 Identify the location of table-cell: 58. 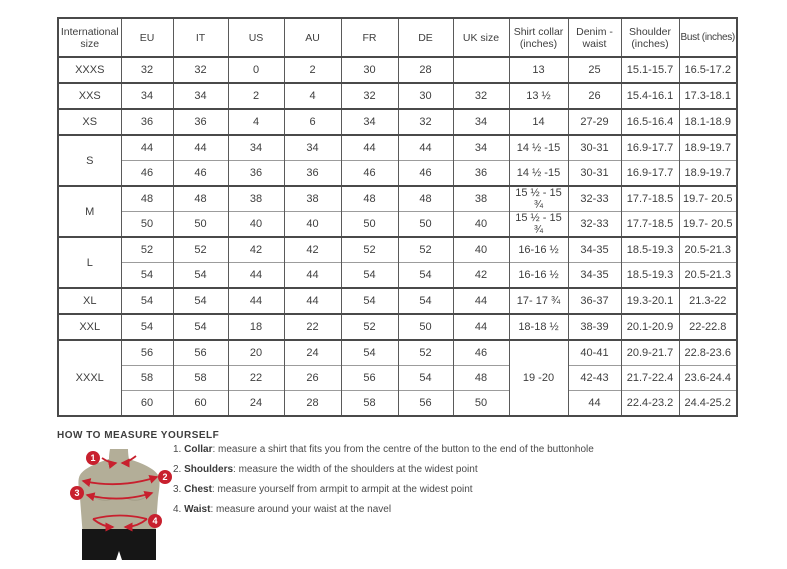
(369, 403).